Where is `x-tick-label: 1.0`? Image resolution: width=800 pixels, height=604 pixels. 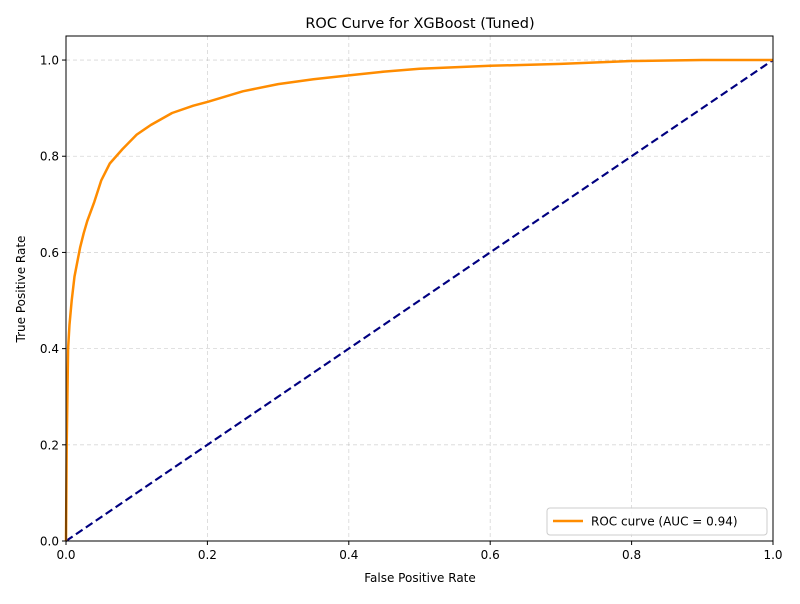 x-tick-label: 1.0 is located at coordinates (772, 555).